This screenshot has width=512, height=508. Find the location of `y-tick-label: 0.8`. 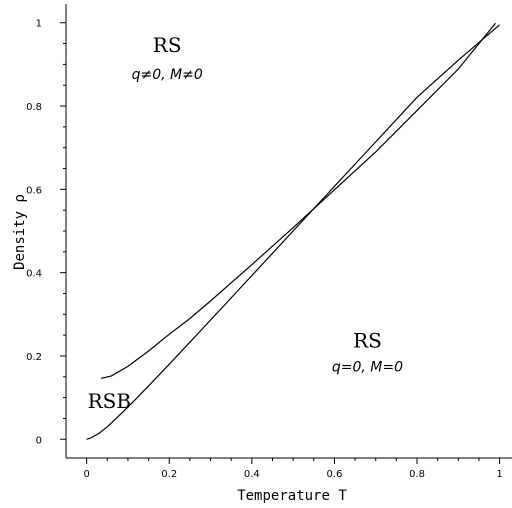

y-tick-label: 0.8 is located at coordinates (34, 107).